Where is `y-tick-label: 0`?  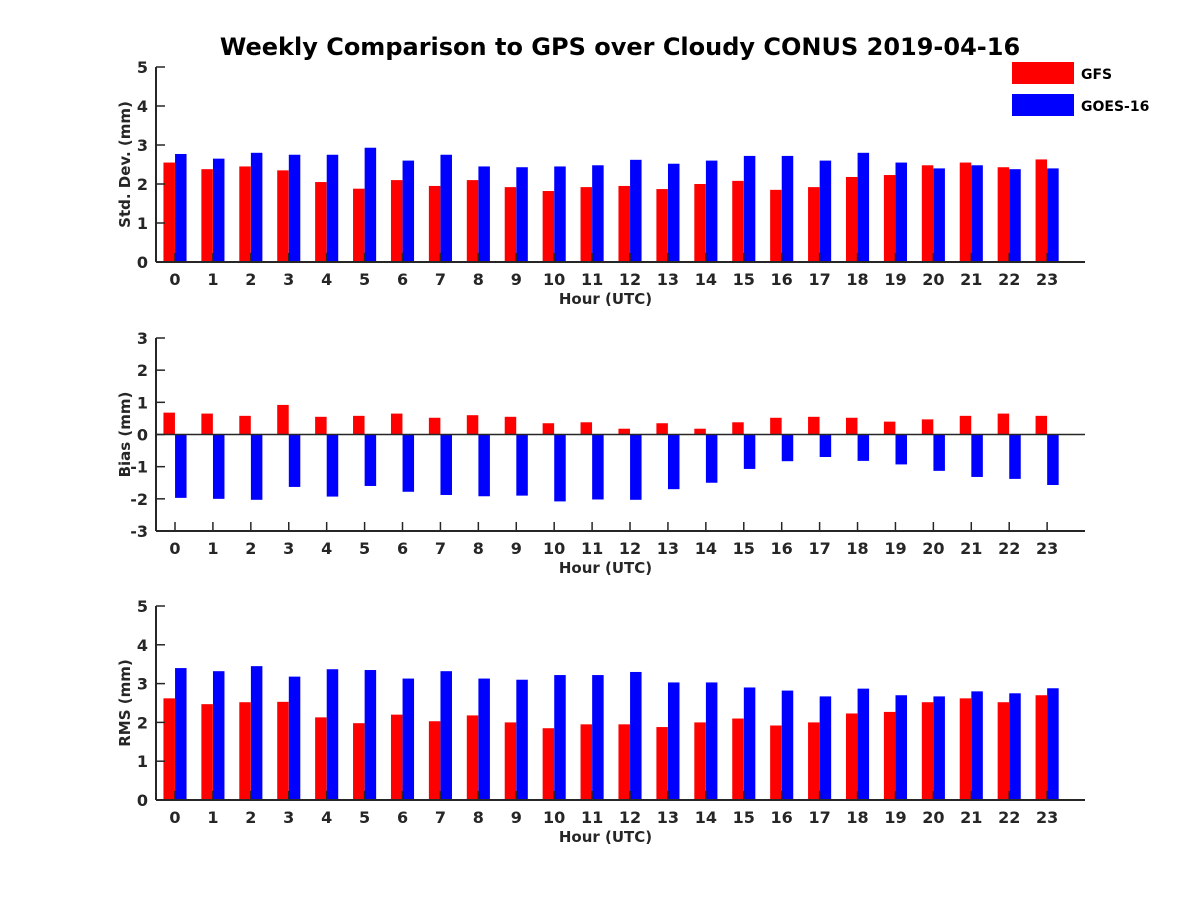
y-tick-label: 0 is located at coordinates (142, 435).